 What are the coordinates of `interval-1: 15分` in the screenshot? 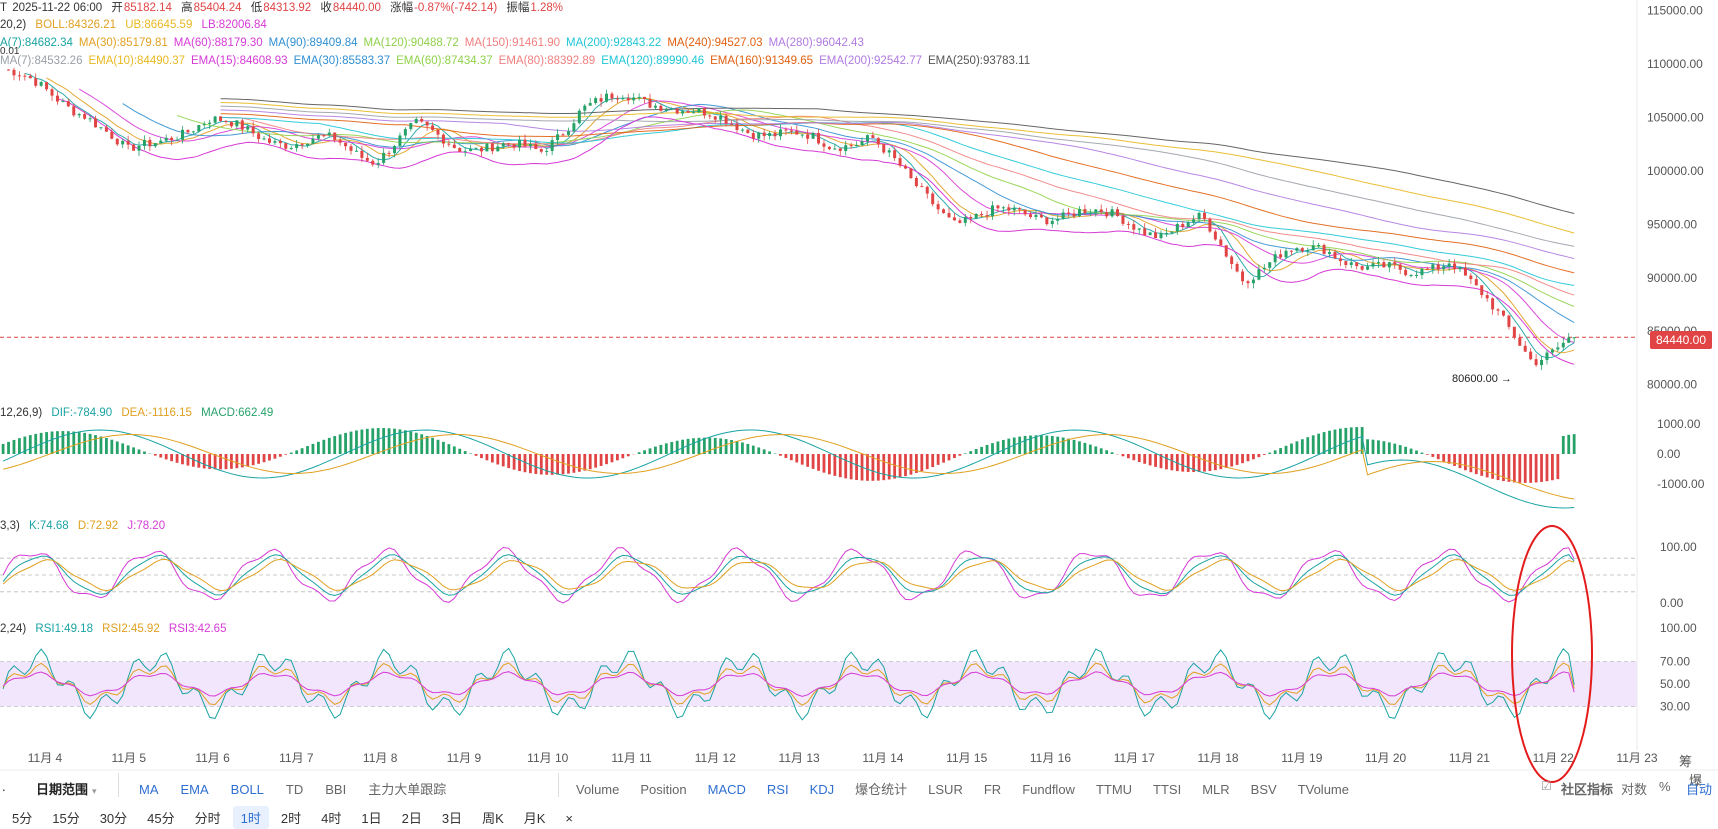 It's located at (65, 817).